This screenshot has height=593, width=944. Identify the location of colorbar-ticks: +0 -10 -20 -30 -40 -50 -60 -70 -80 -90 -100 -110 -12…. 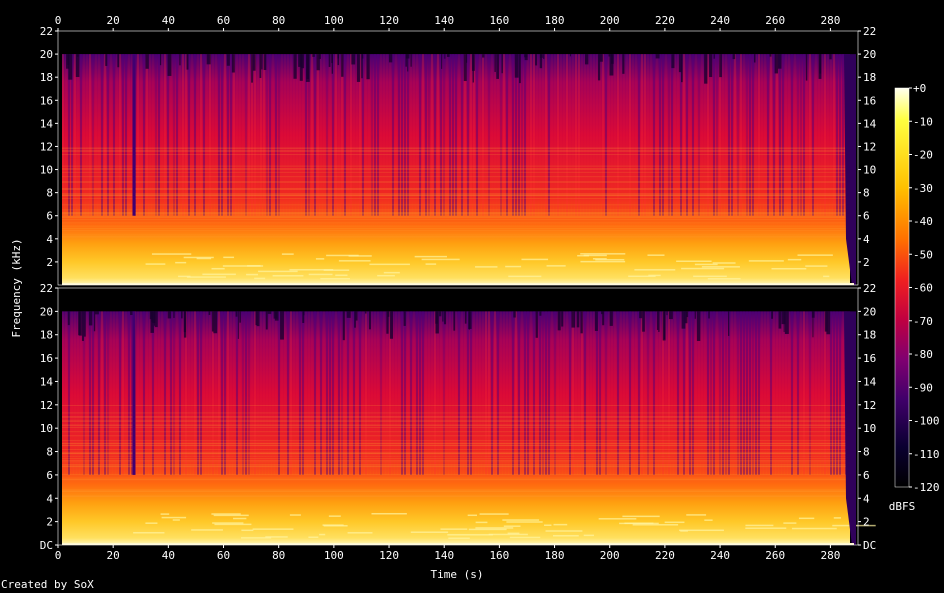
(924, 288).